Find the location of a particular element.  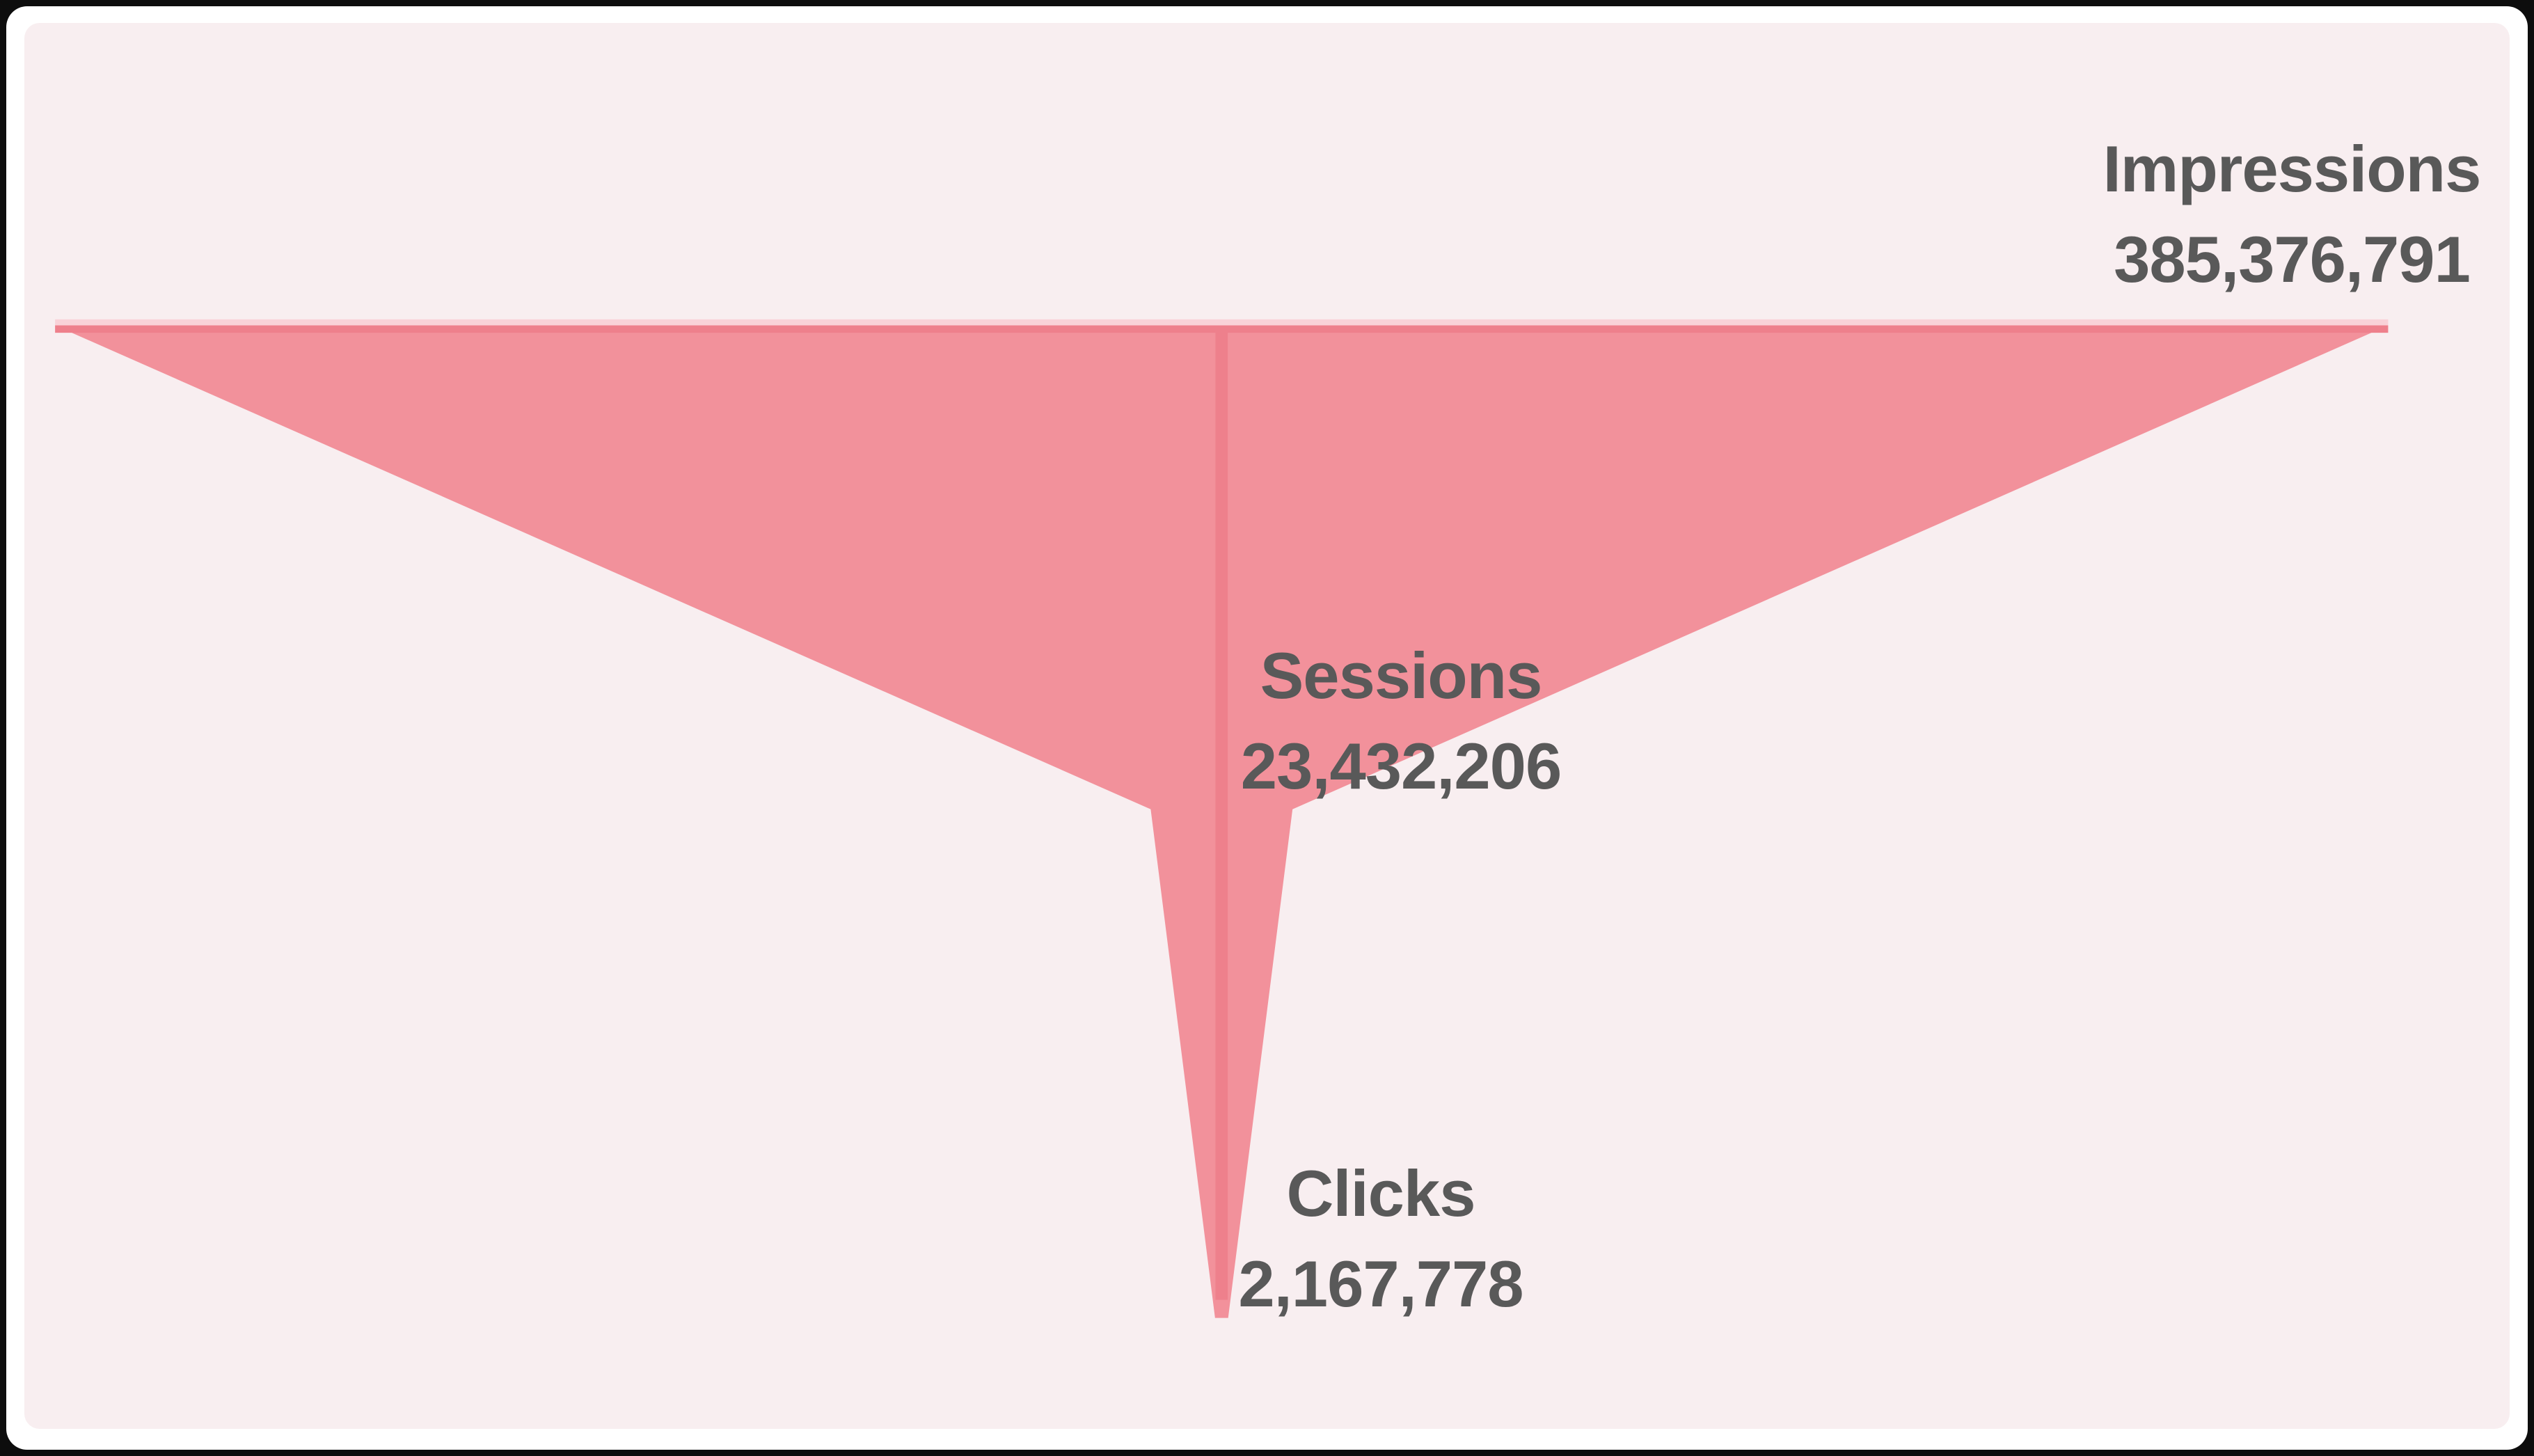

sessions-value: 23,432,206 is located at coordinates (1401, 765).